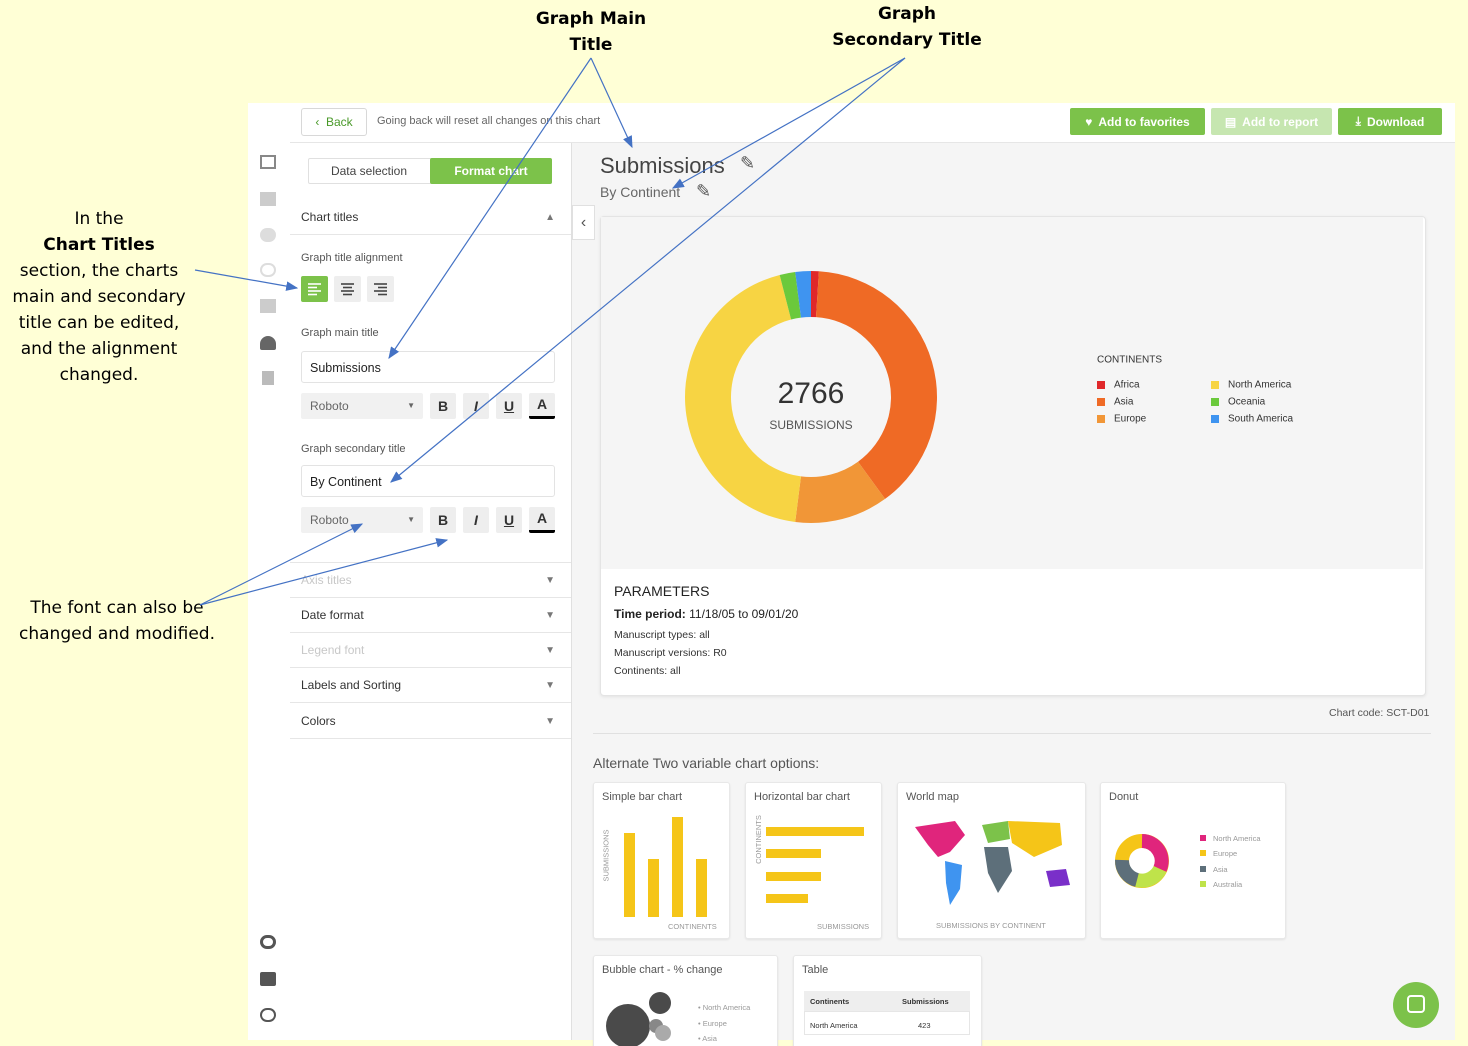 This screenshot has height=1046, width=1468. I want to click on nav-question-icon, so click(268, 979).